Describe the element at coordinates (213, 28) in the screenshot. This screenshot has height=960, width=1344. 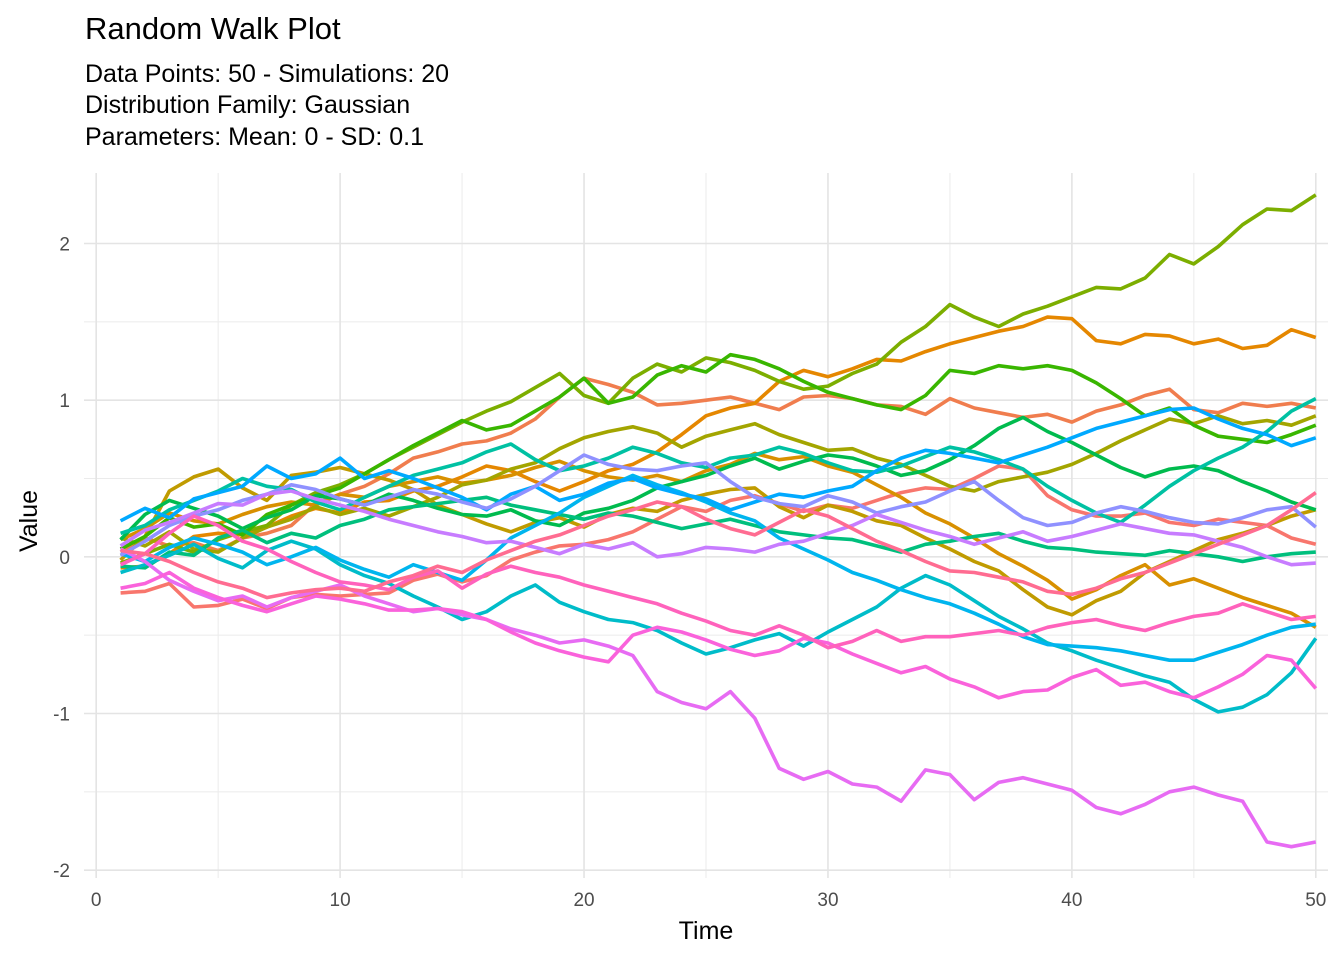
I see `chart-title: Random Walk Plot` at that location.